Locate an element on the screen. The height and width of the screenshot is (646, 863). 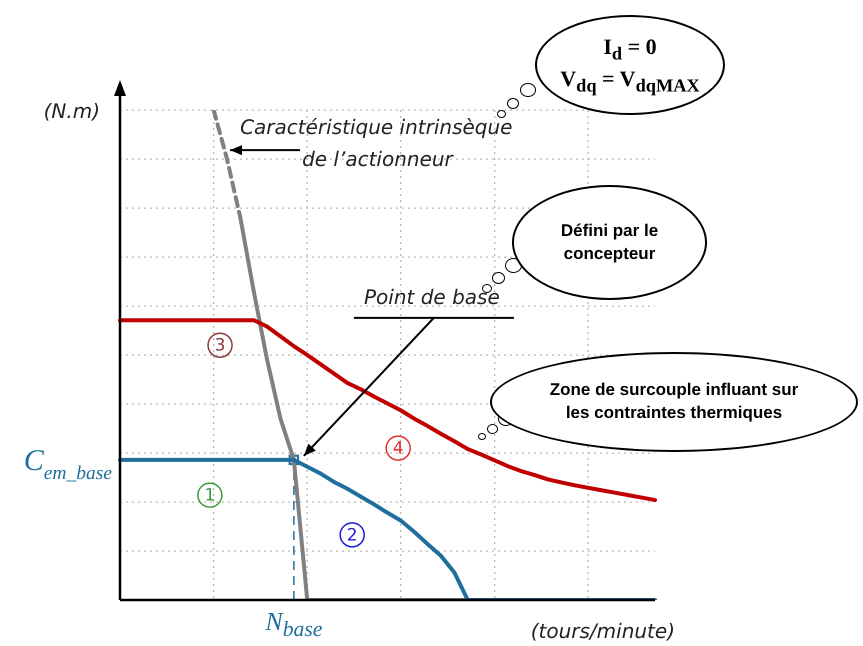
annotation: 2 is located at coordinates (352, 535).